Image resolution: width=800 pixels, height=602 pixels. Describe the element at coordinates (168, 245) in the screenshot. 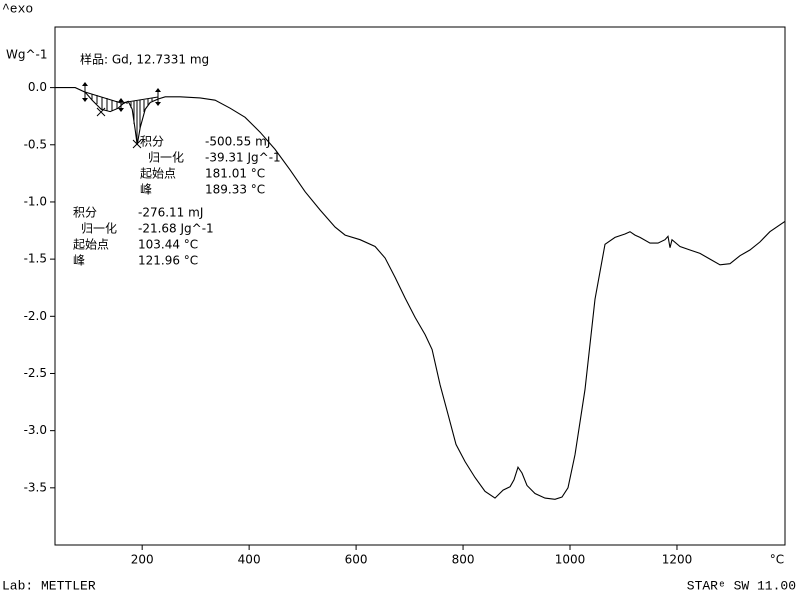

I see `annotation-value: 103.44 °C` at that location.